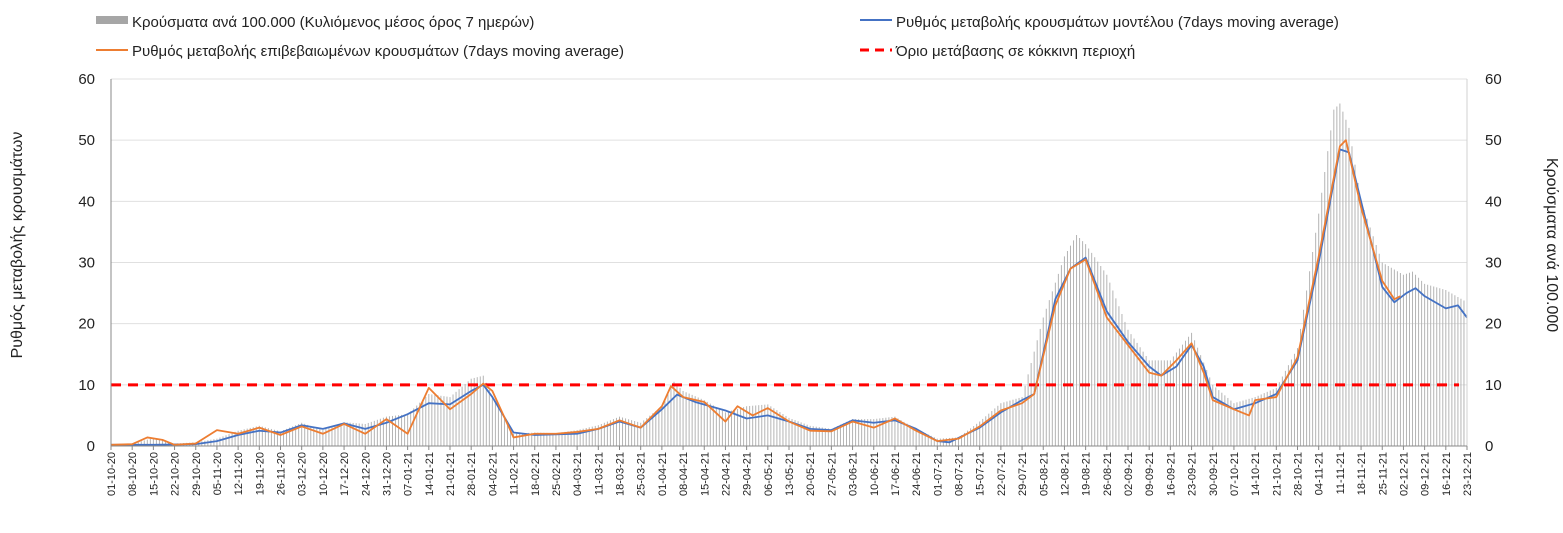 The height and width of the screenshot is (533, 1563). Describe the element at coordinates (1171, 474) in the screenshot. I see `x-tick-label: 16-09-21` at that location.